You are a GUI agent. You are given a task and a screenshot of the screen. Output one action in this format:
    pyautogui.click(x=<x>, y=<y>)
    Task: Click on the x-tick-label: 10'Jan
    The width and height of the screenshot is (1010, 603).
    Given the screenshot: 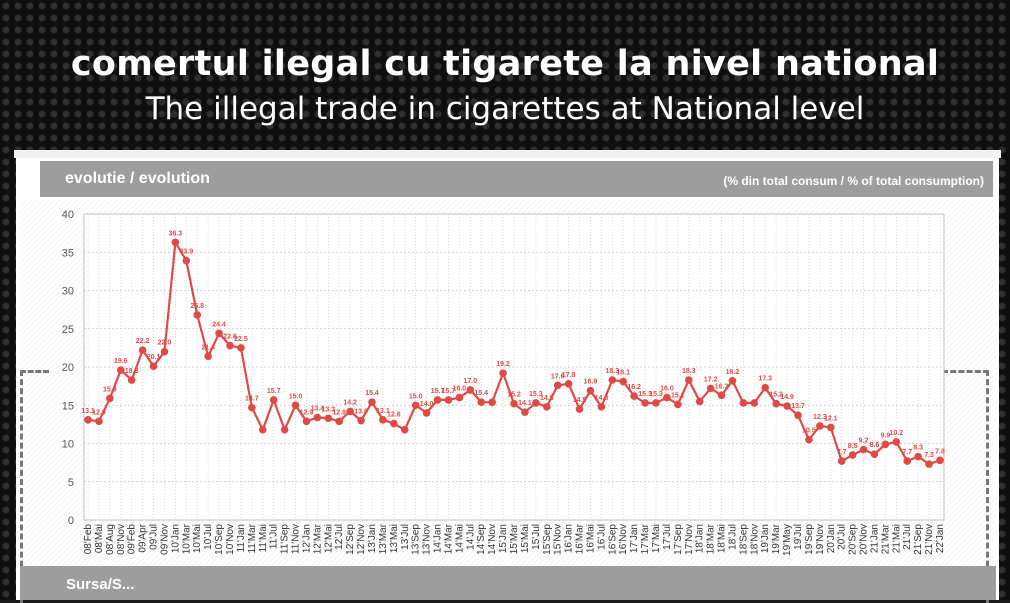 What is the action you would take?
    pyautogui.click(x=175, y=538)
    